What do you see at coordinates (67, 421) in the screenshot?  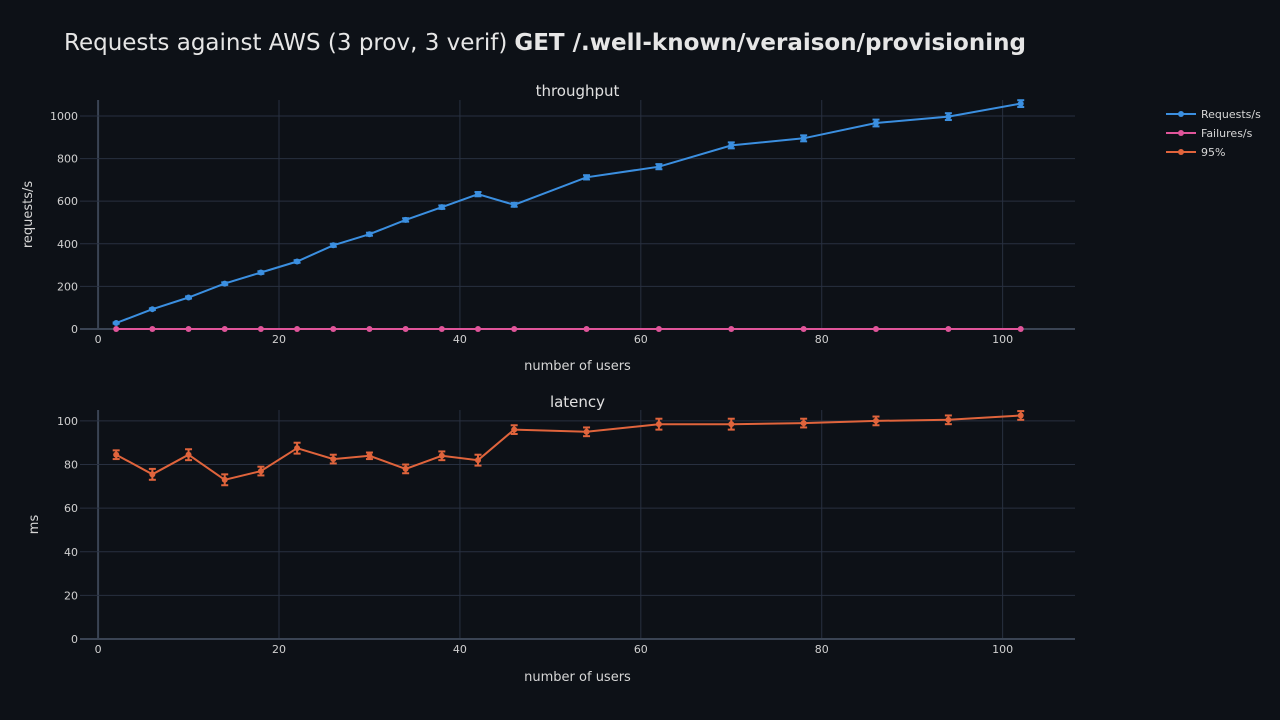 I see `y-tick-label: 100` at bounding box center [67, 421].